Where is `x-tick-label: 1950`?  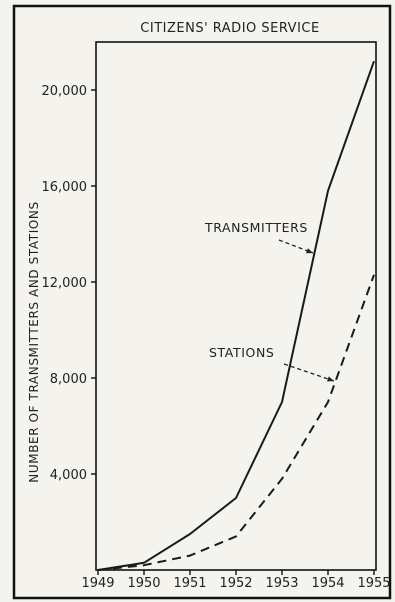 x-tick-label: 1950 is located at coordinates (143, 583).